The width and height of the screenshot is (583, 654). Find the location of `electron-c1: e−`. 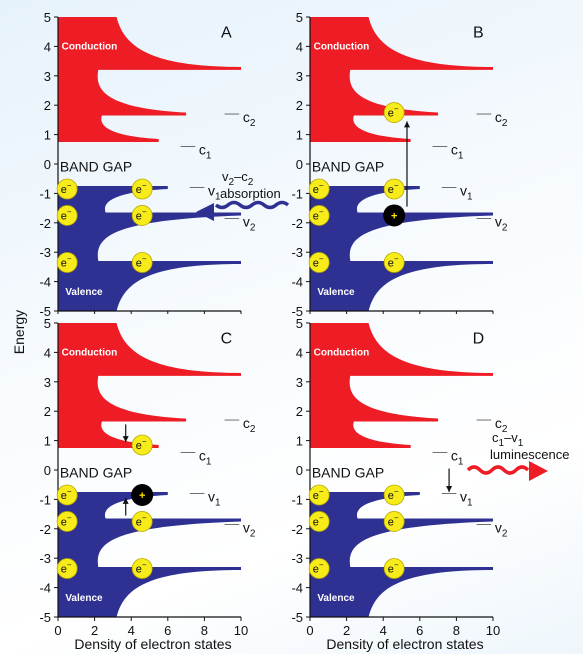

electron-c1: e− is located at coordinates (142, 445).